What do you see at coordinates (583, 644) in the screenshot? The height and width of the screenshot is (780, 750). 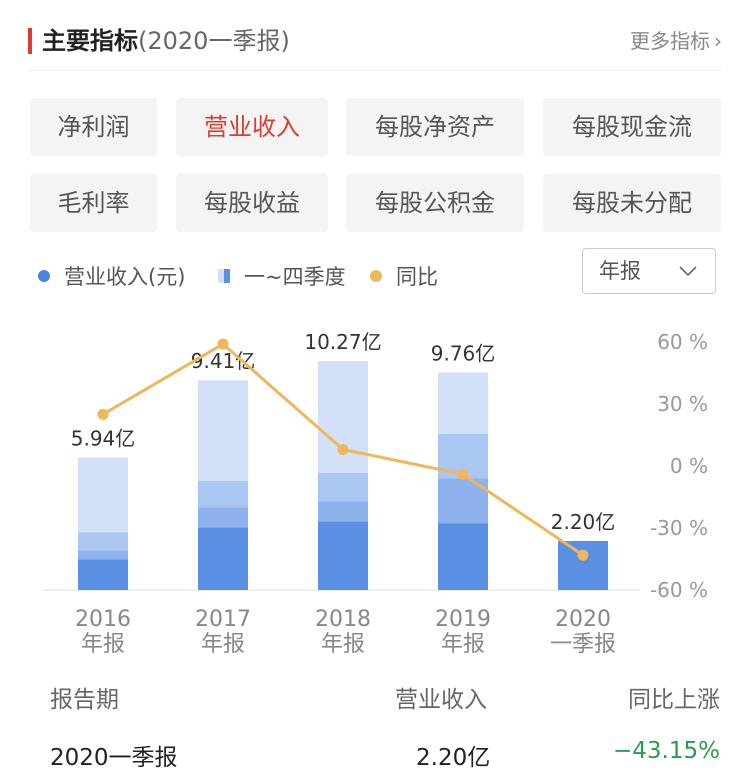 I see `x-tick-label: 一季报` at bounding box center [583, 644].